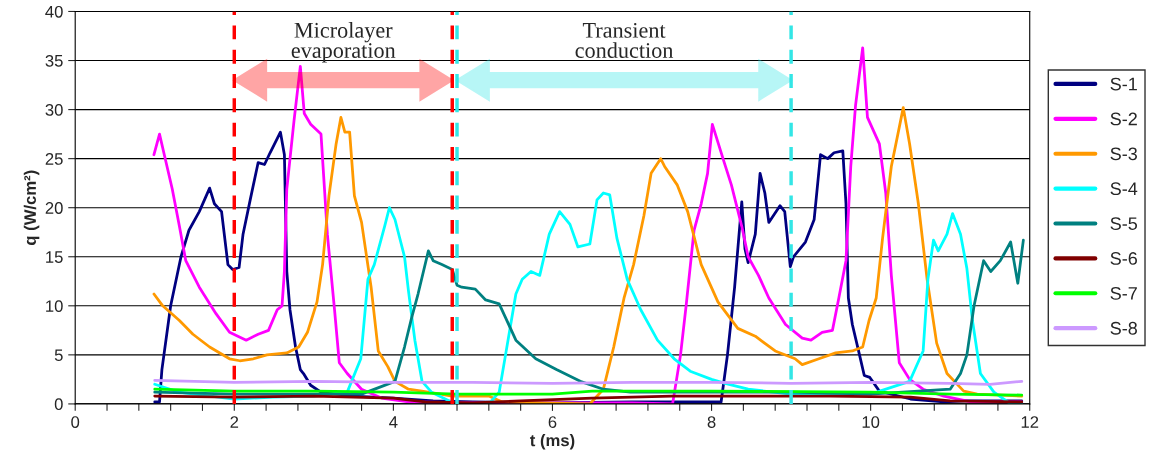  Describe the element at coordinates (343, 42) in the screenshot. I see `annotation: Microlayer evaporation` at that location.